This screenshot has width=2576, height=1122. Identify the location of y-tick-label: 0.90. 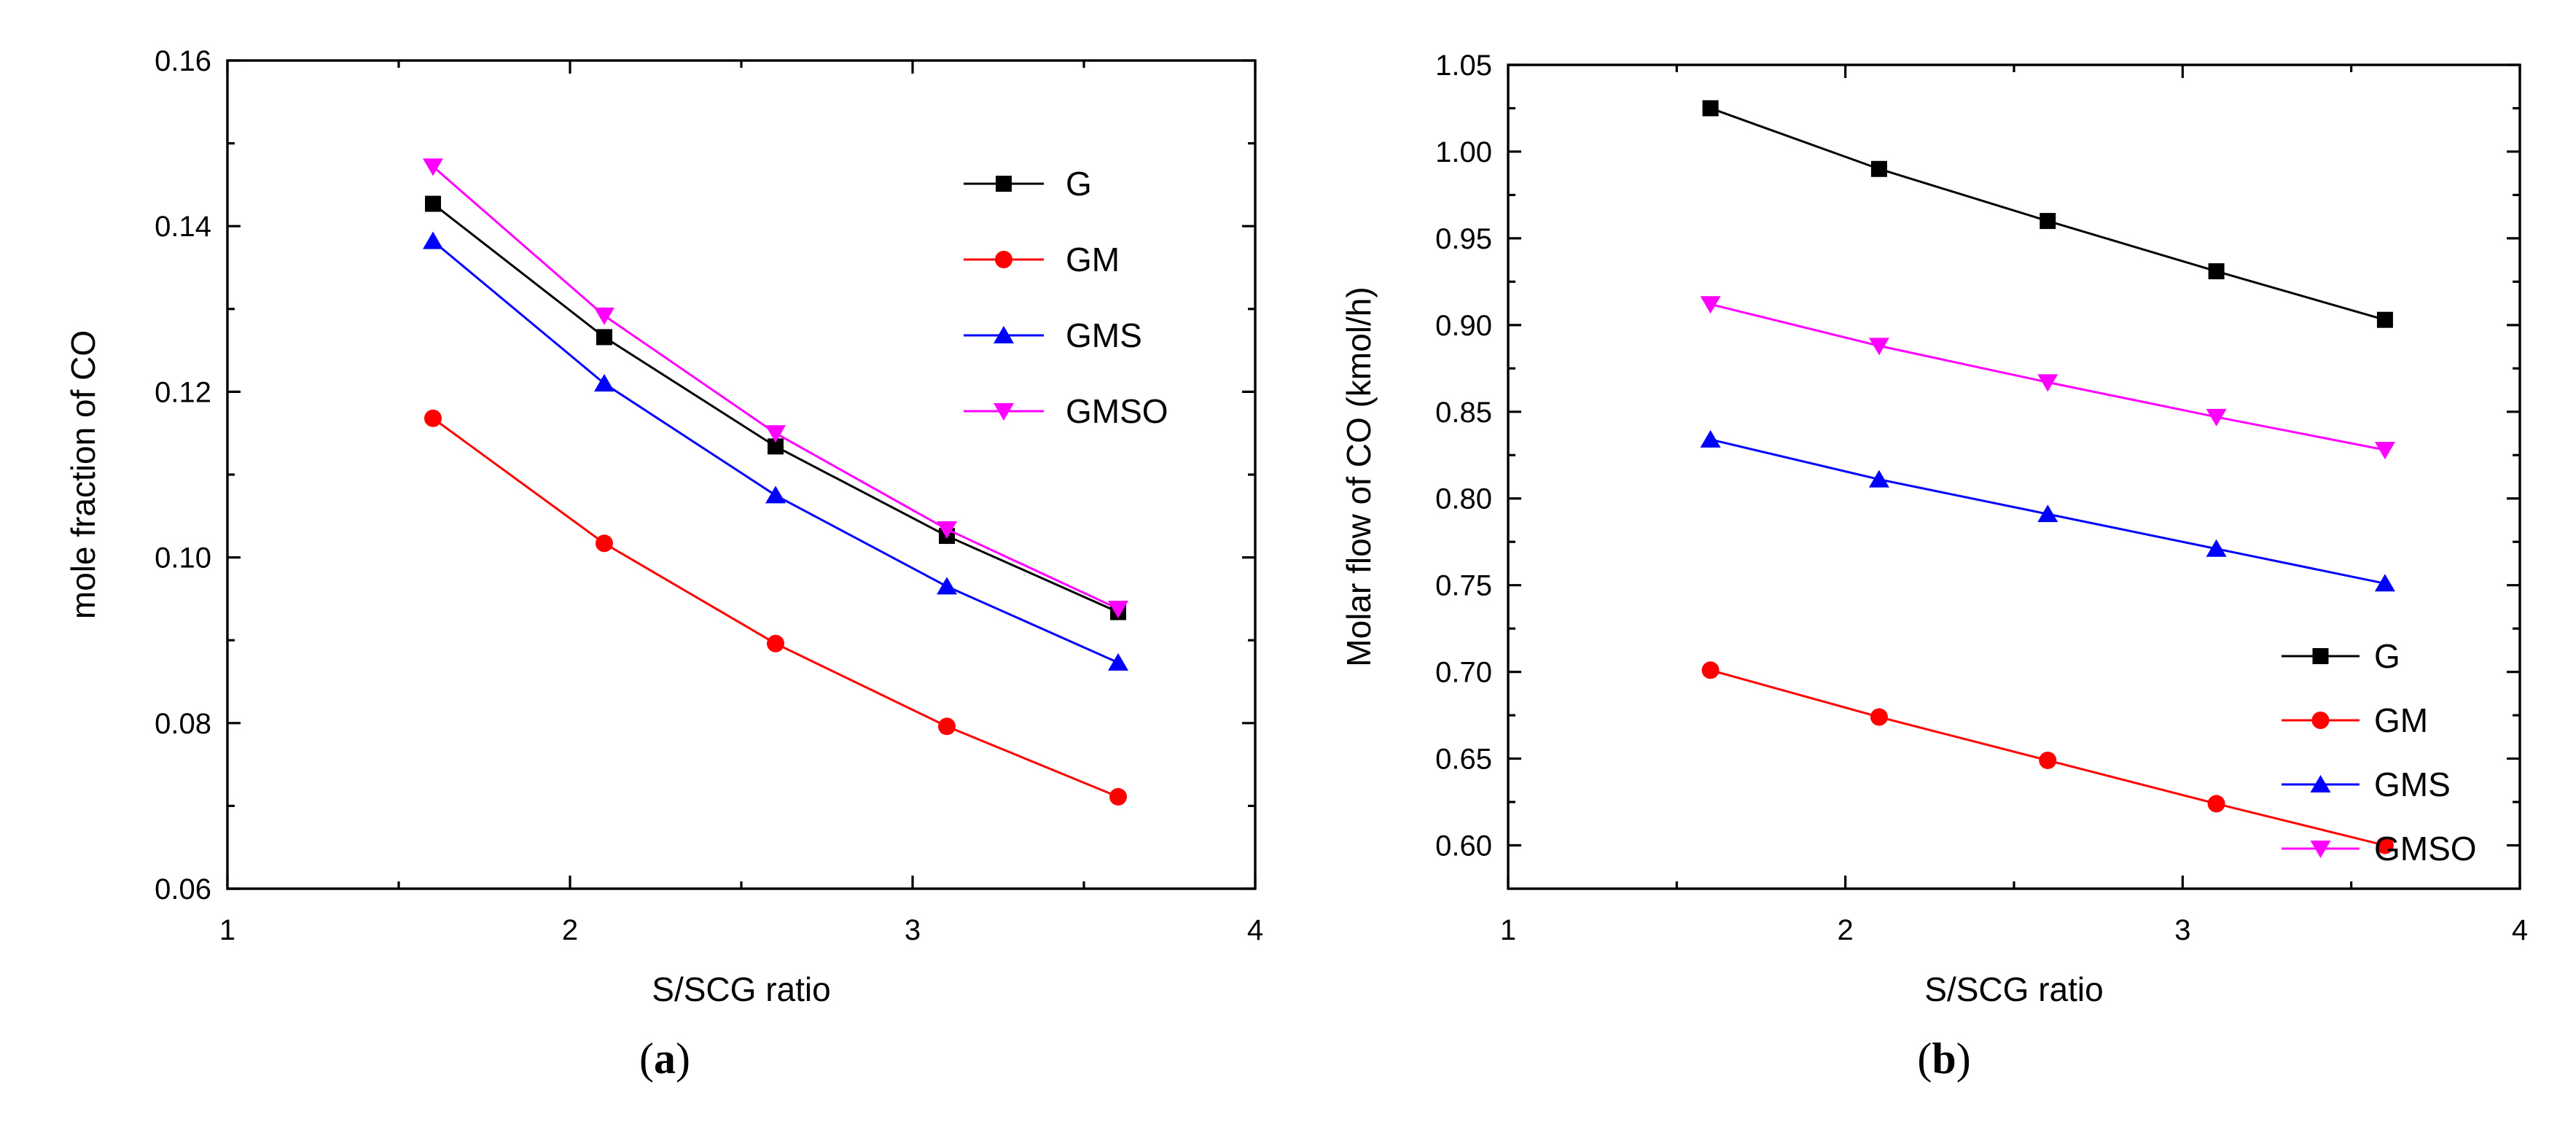
(1463, 326).